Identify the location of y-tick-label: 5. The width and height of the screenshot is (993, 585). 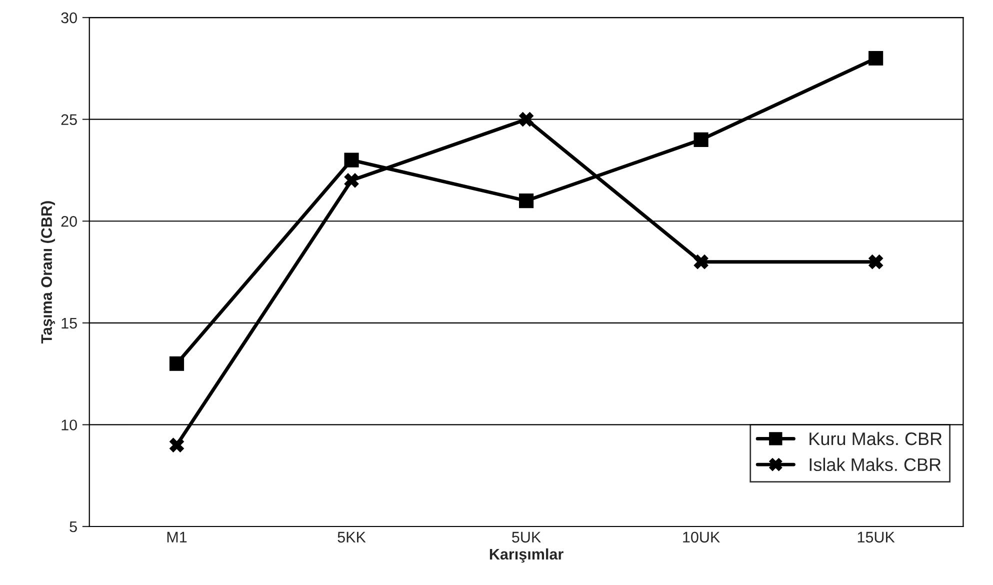
(73, 527).